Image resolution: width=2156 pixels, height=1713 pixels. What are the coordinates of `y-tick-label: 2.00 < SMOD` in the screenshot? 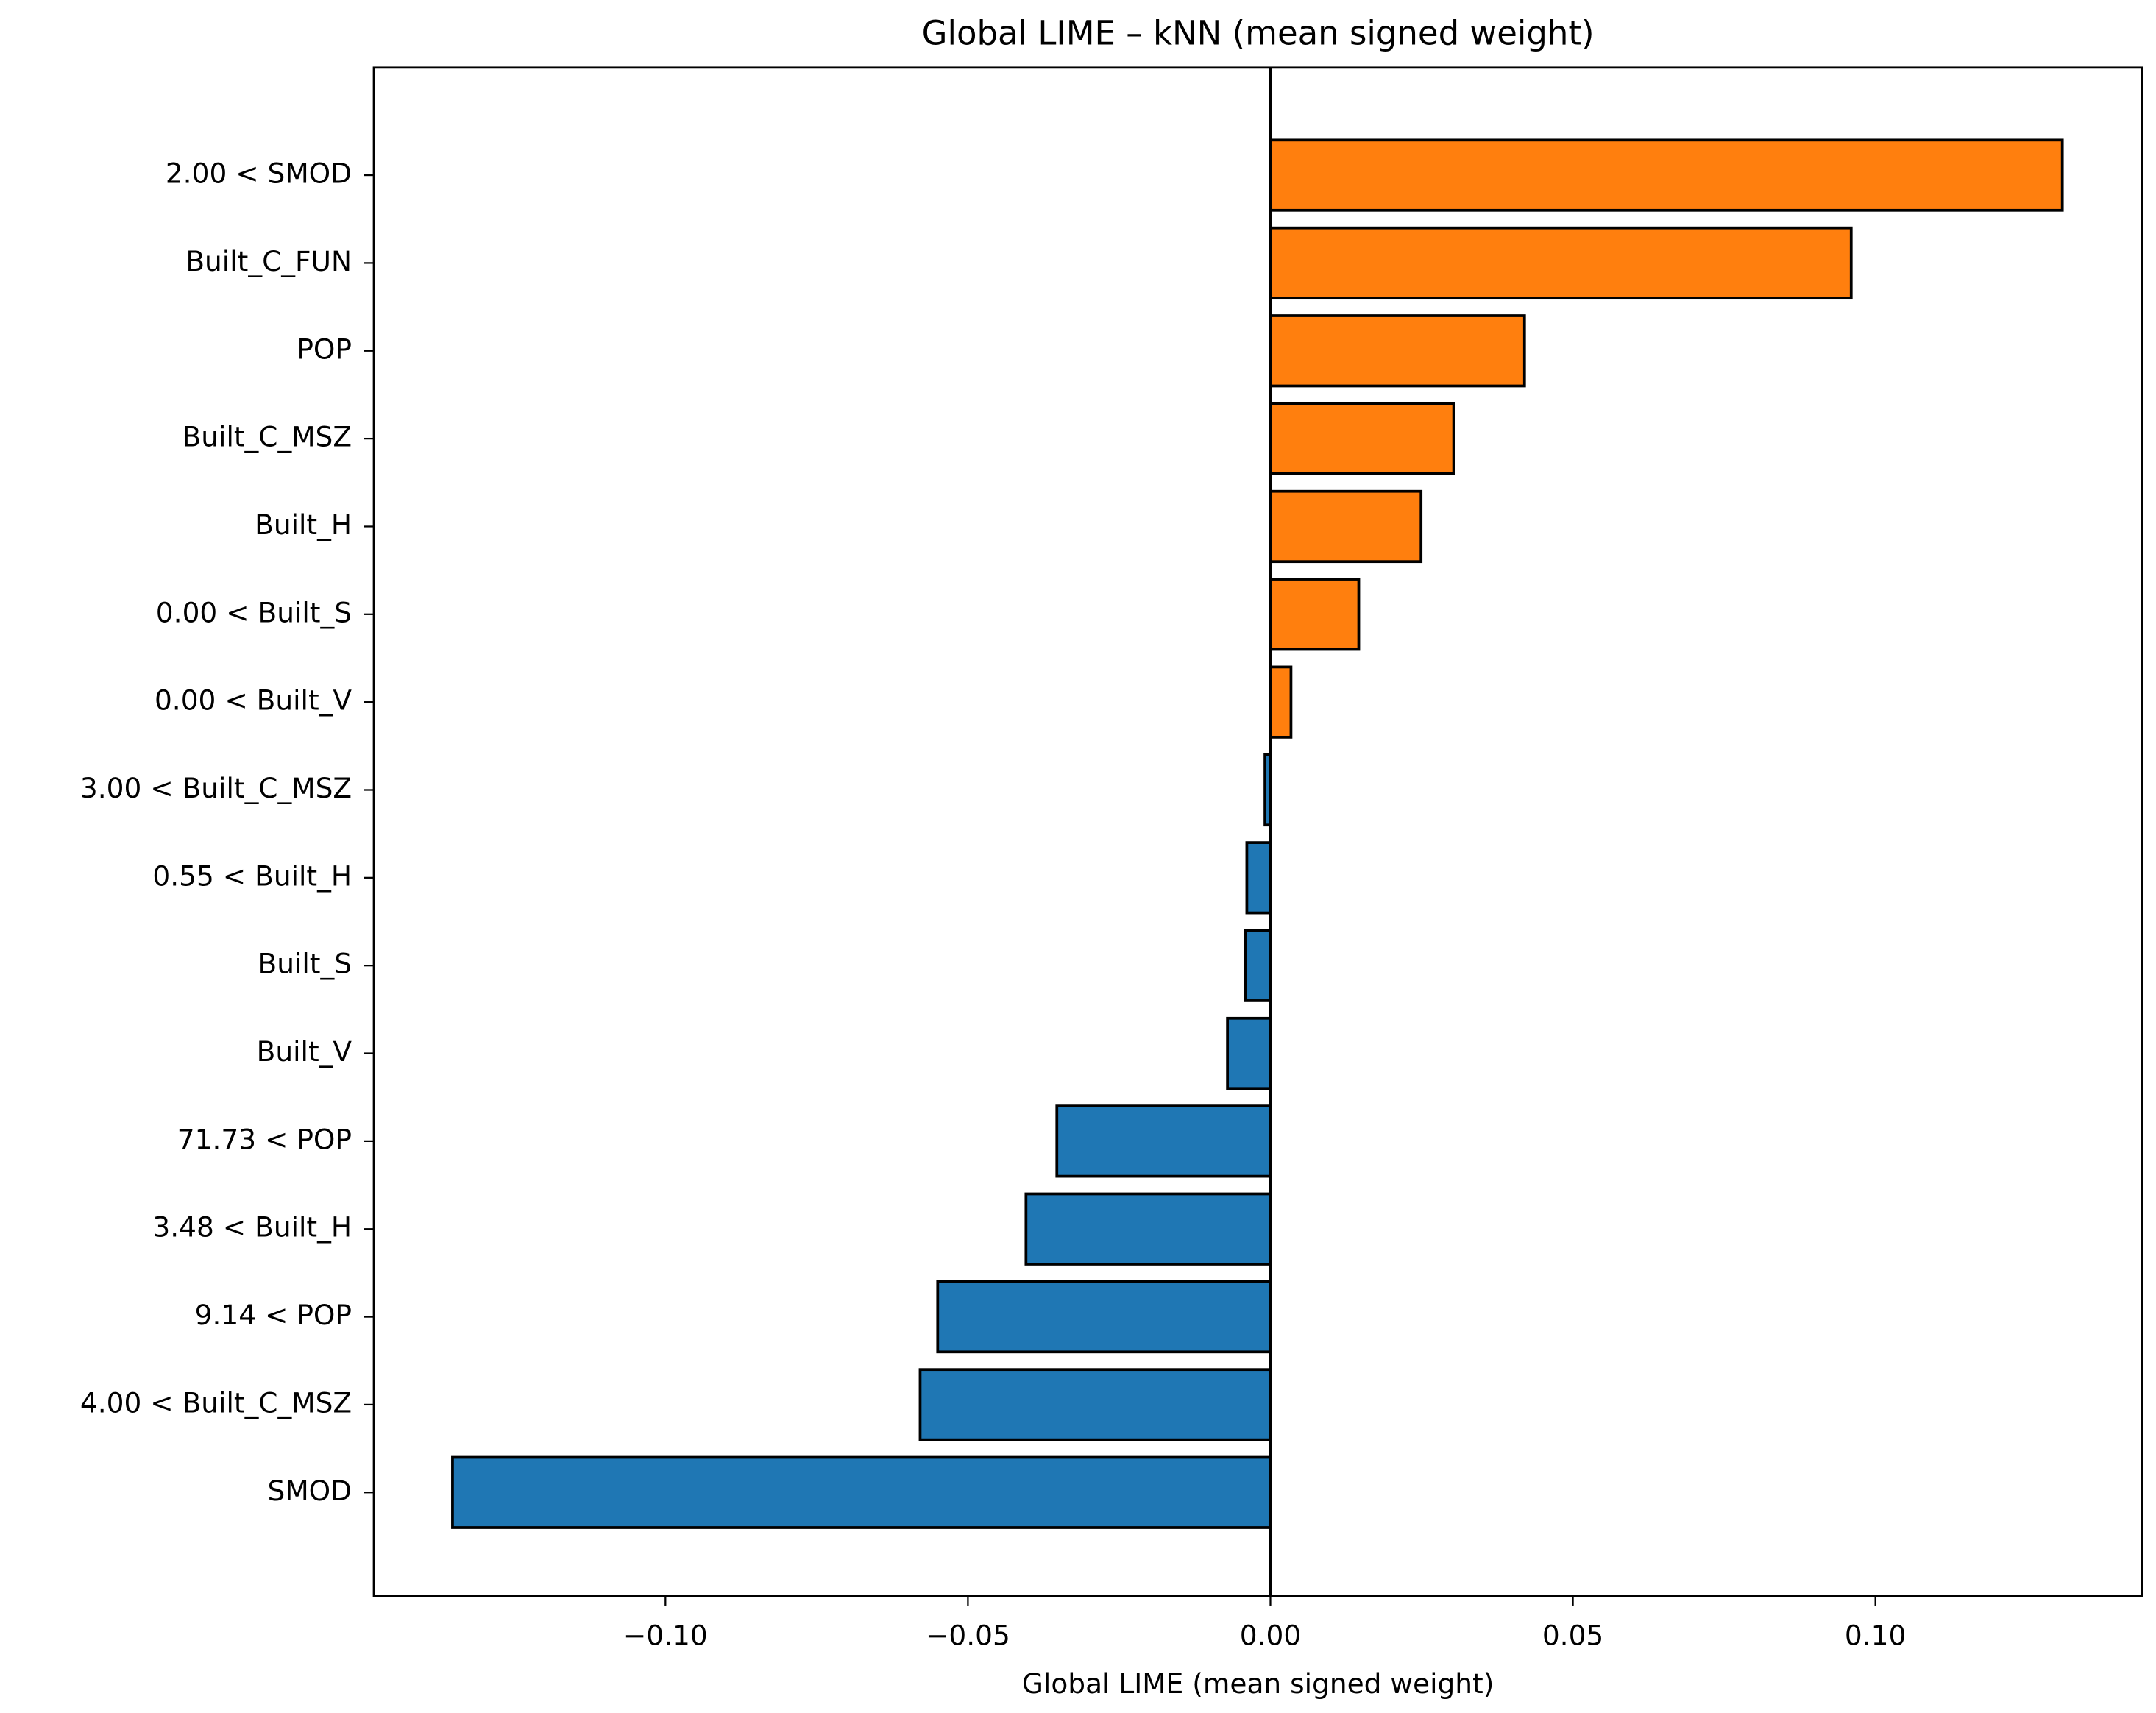 It's located at (259, 174).